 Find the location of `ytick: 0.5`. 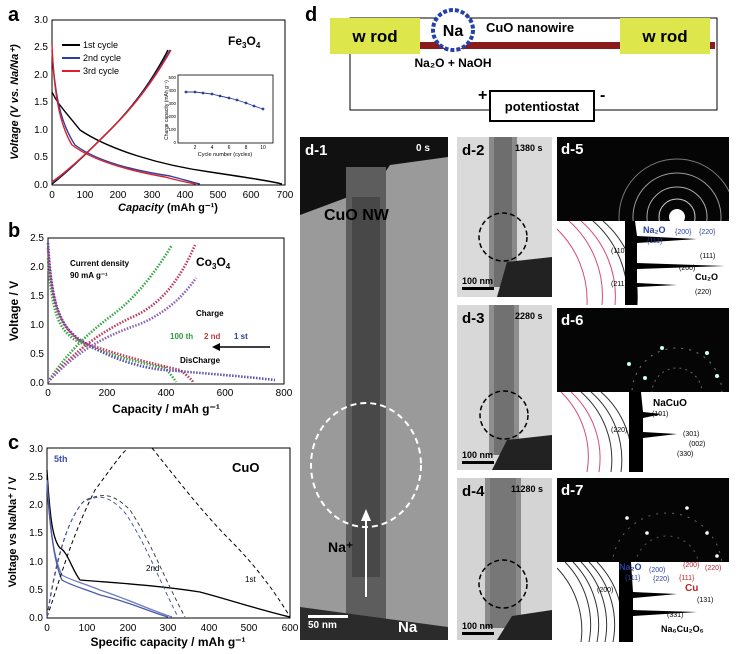

ytick: 0.5 is located at coordinates (37, 354).